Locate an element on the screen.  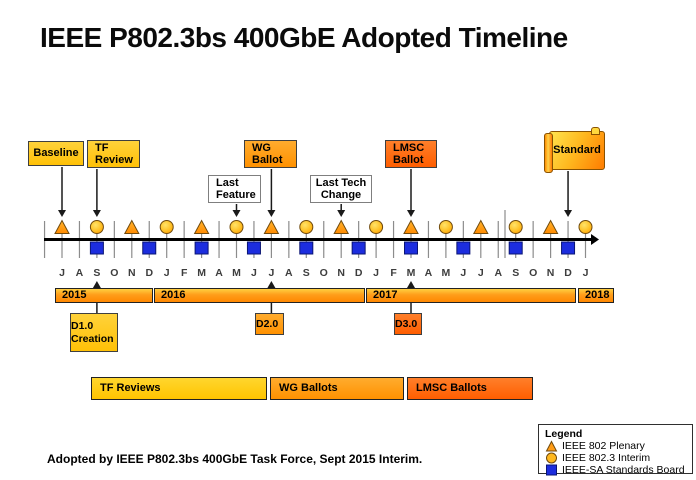
draft-d3-0: D3.0 is located at coordinates (408, 324).